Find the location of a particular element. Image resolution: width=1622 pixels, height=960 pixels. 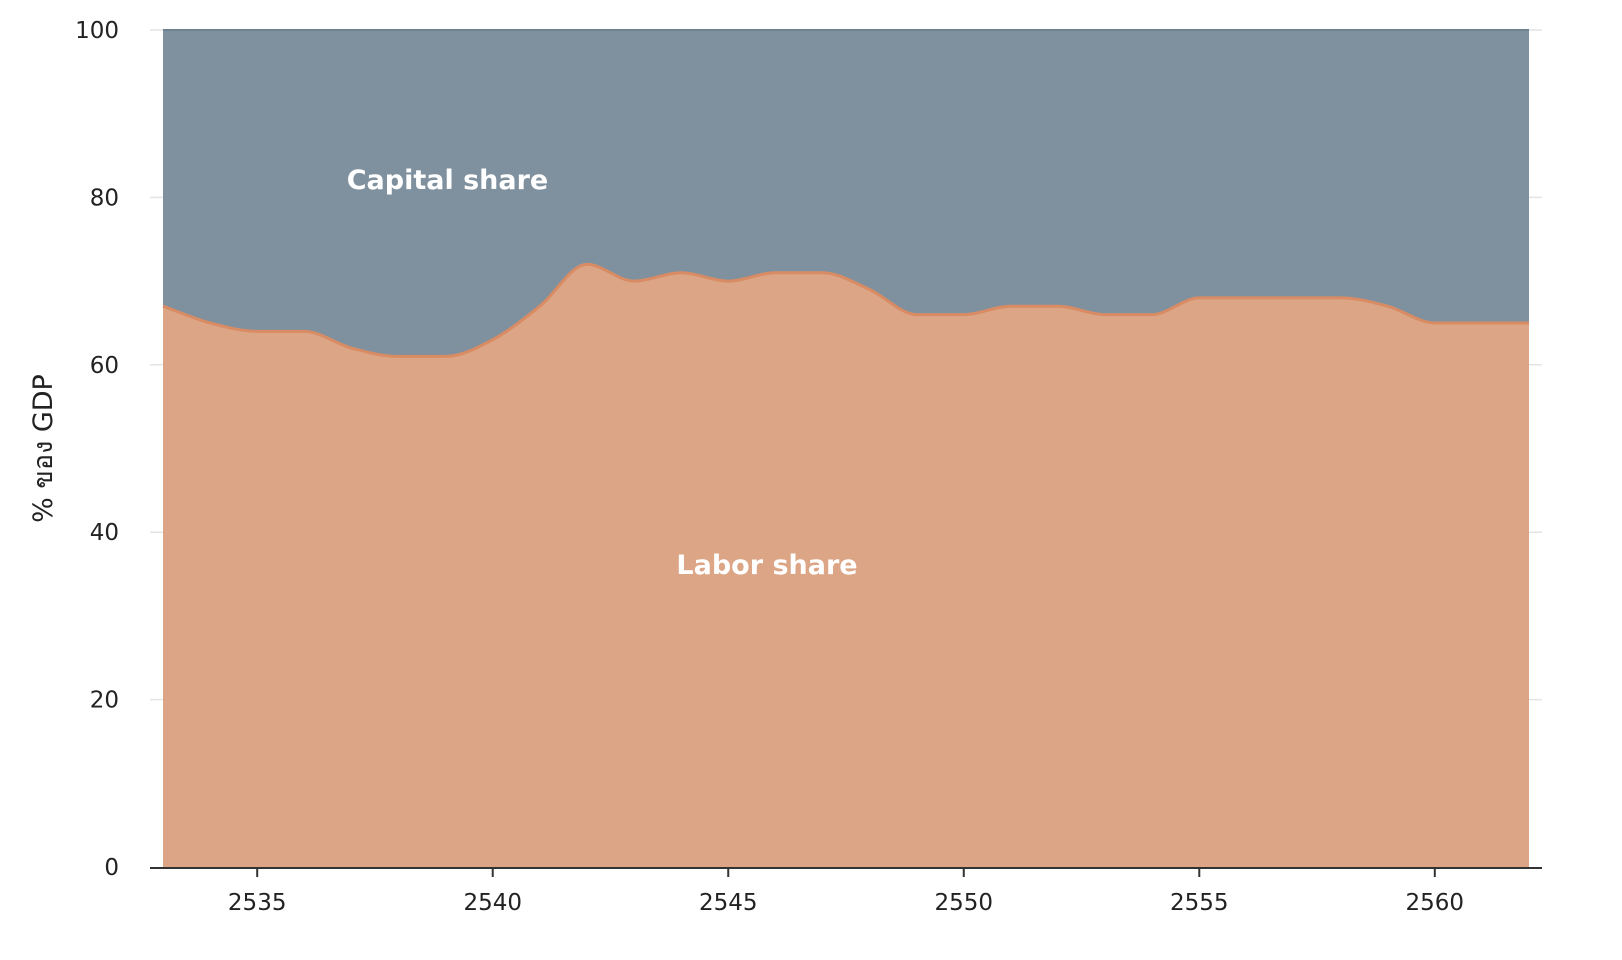

x-tick-label: 2535 is located at coordinates (257, 903).